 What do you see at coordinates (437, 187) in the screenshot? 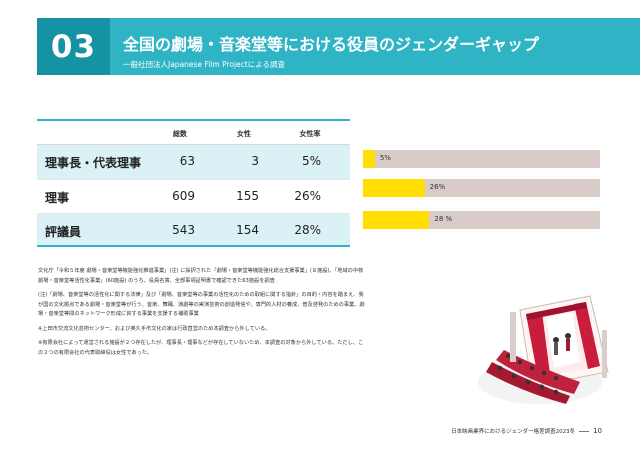
I see `rate-bar-label: 26%` at bounding box center [437, 187].